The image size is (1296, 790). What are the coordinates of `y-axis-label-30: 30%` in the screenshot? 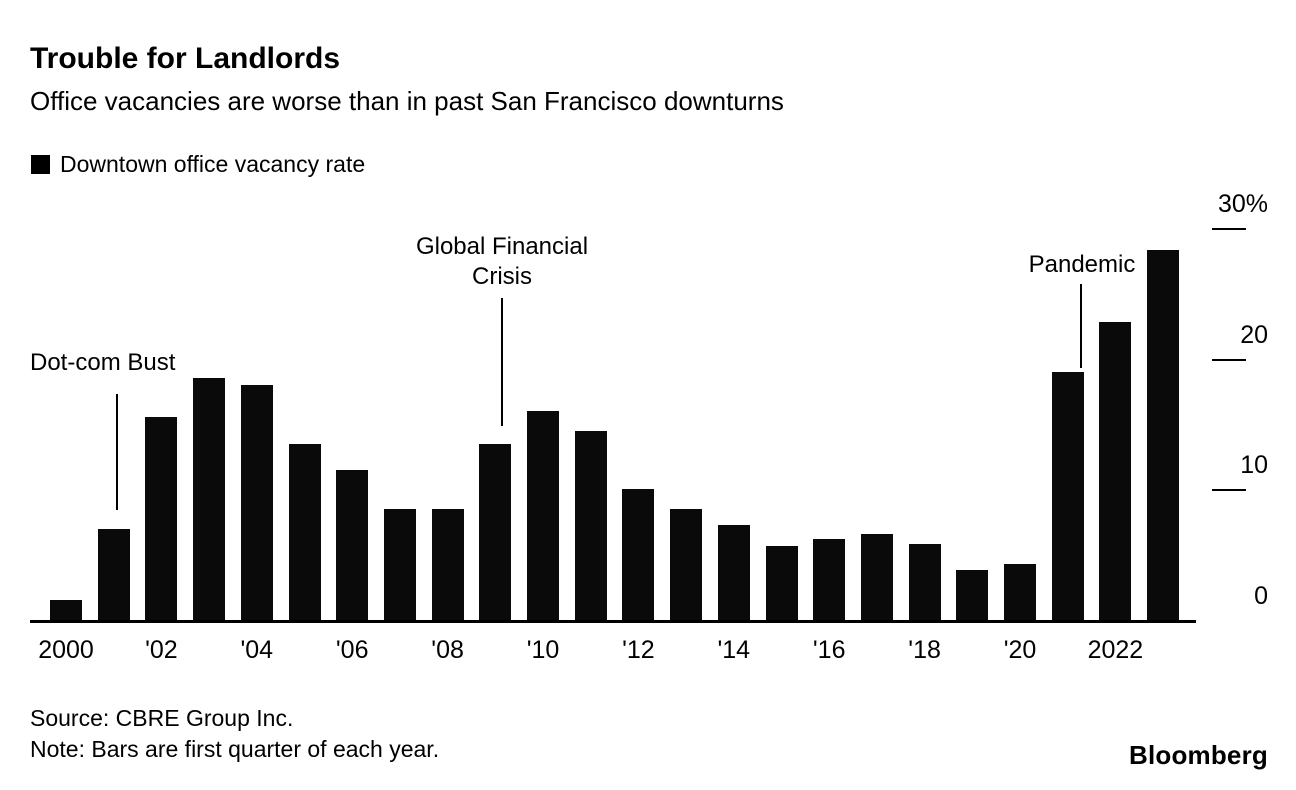 It's located at (1242, 204).